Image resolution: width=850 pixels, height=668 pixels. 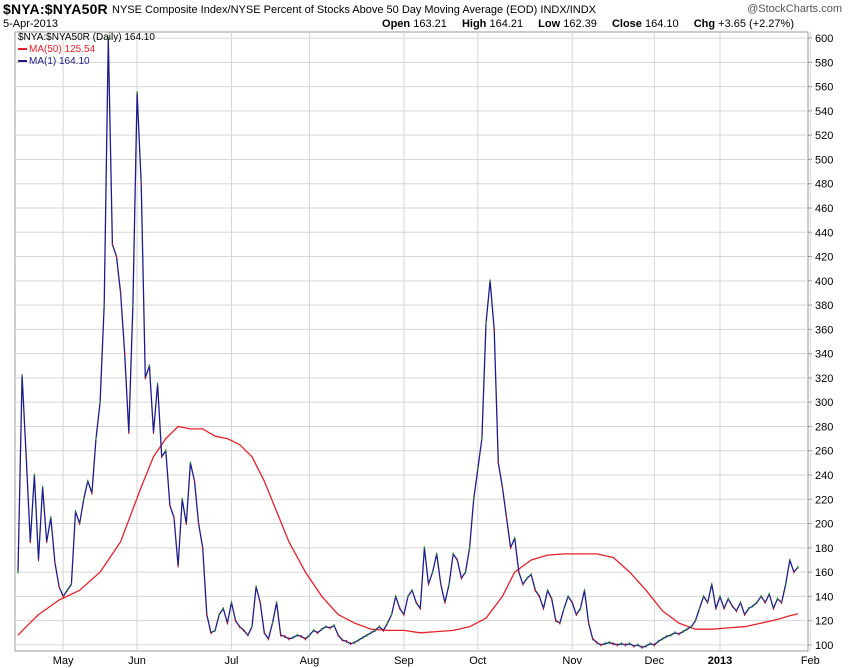 I want to click on y-tick-label: 280, so click(x=824, y=427).